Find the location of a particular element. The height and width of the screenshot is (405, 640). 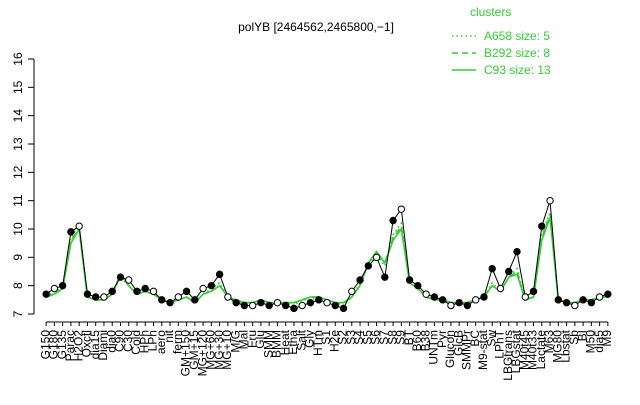

y-tick-label: 7 is located at coordinates (18, 313).